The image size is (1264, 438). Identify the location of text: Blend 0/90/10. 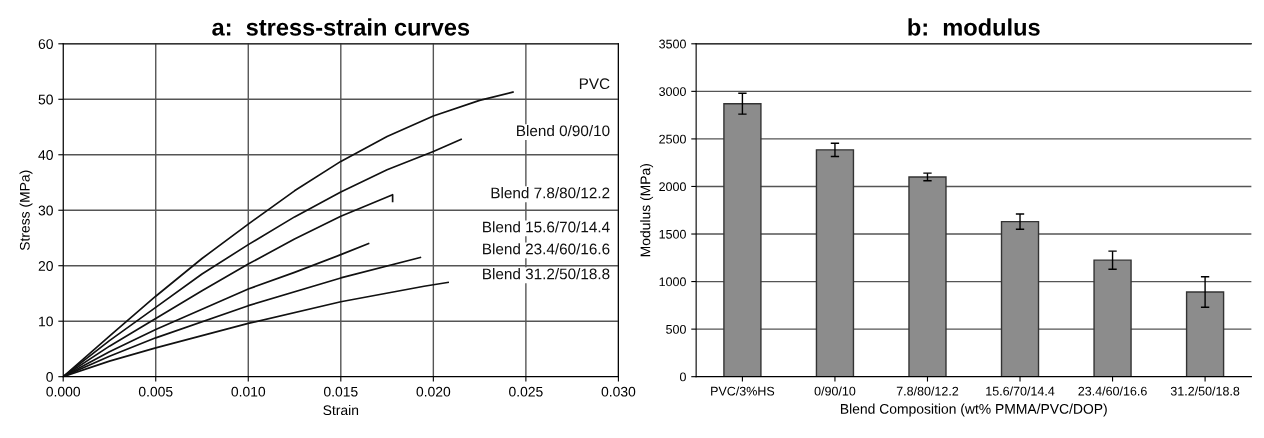
(563, 130).